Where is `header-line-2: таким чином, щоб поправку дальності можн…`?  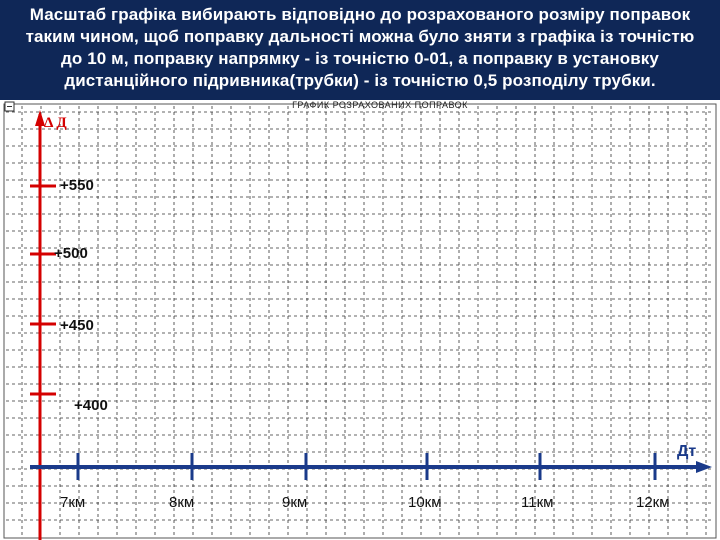
header-line-2: таким чином, щоб поправку дальності можн… is located at coordinates (360, 36).